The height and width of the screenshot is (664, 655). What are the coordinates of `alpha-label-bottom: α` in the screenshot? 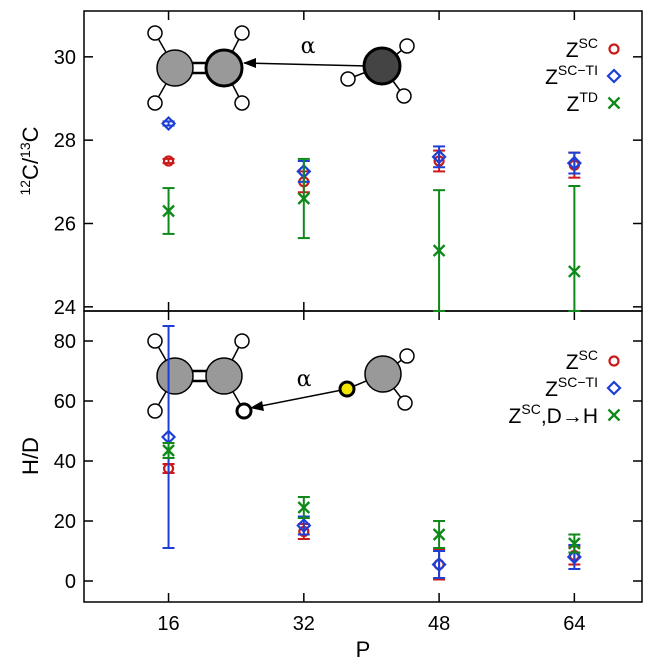 It's located at (304, 379).